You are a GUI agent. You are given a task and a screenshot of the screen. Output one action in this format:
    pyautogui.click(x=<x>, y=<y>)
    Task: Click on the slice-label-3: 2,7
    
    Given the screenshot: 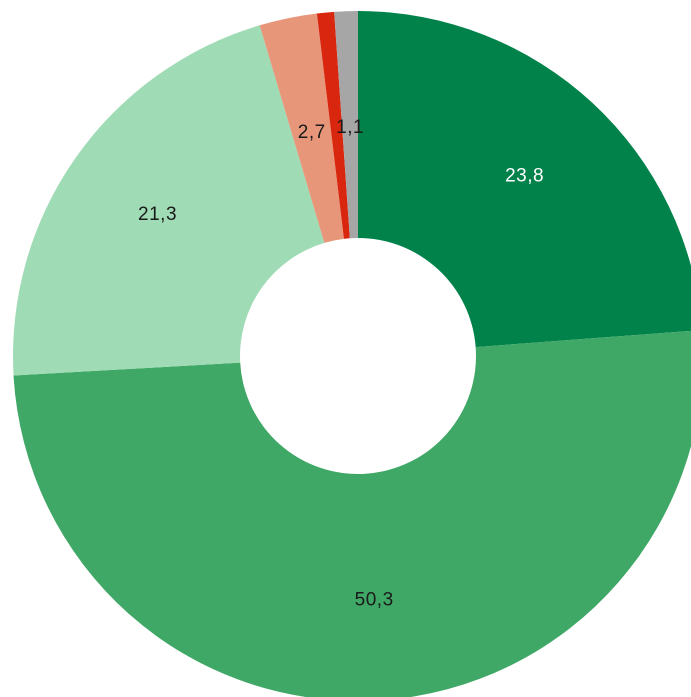 What is the action you would take?
    pyautogui.click(x=312, y=132)
    